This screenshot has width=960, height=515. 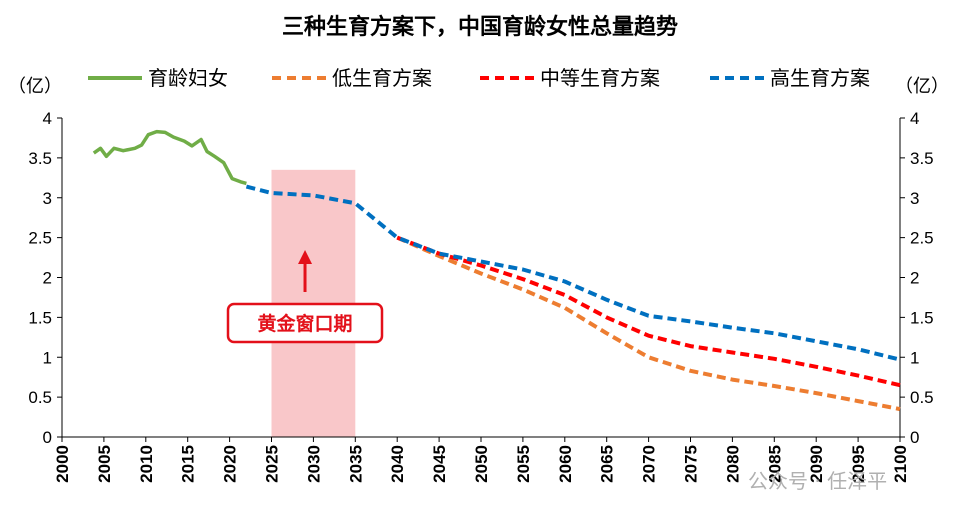 What do you see at coordinates (914, 357) in the screenshot?
I see `right-y-tick-label: 1` at bounding box center [914, 357].